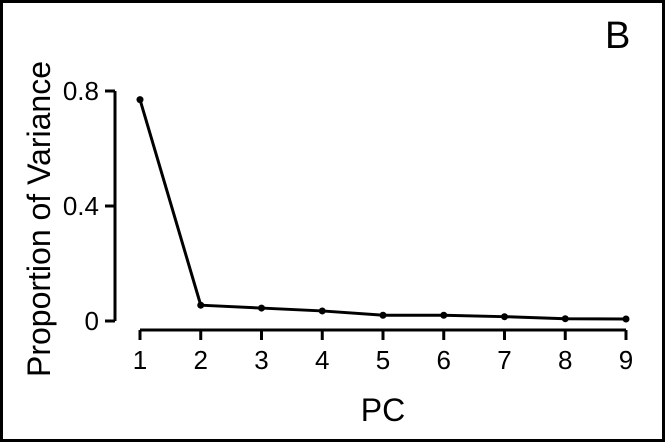  I want to click on x-tick-label-3: 3, so click(261, 360).